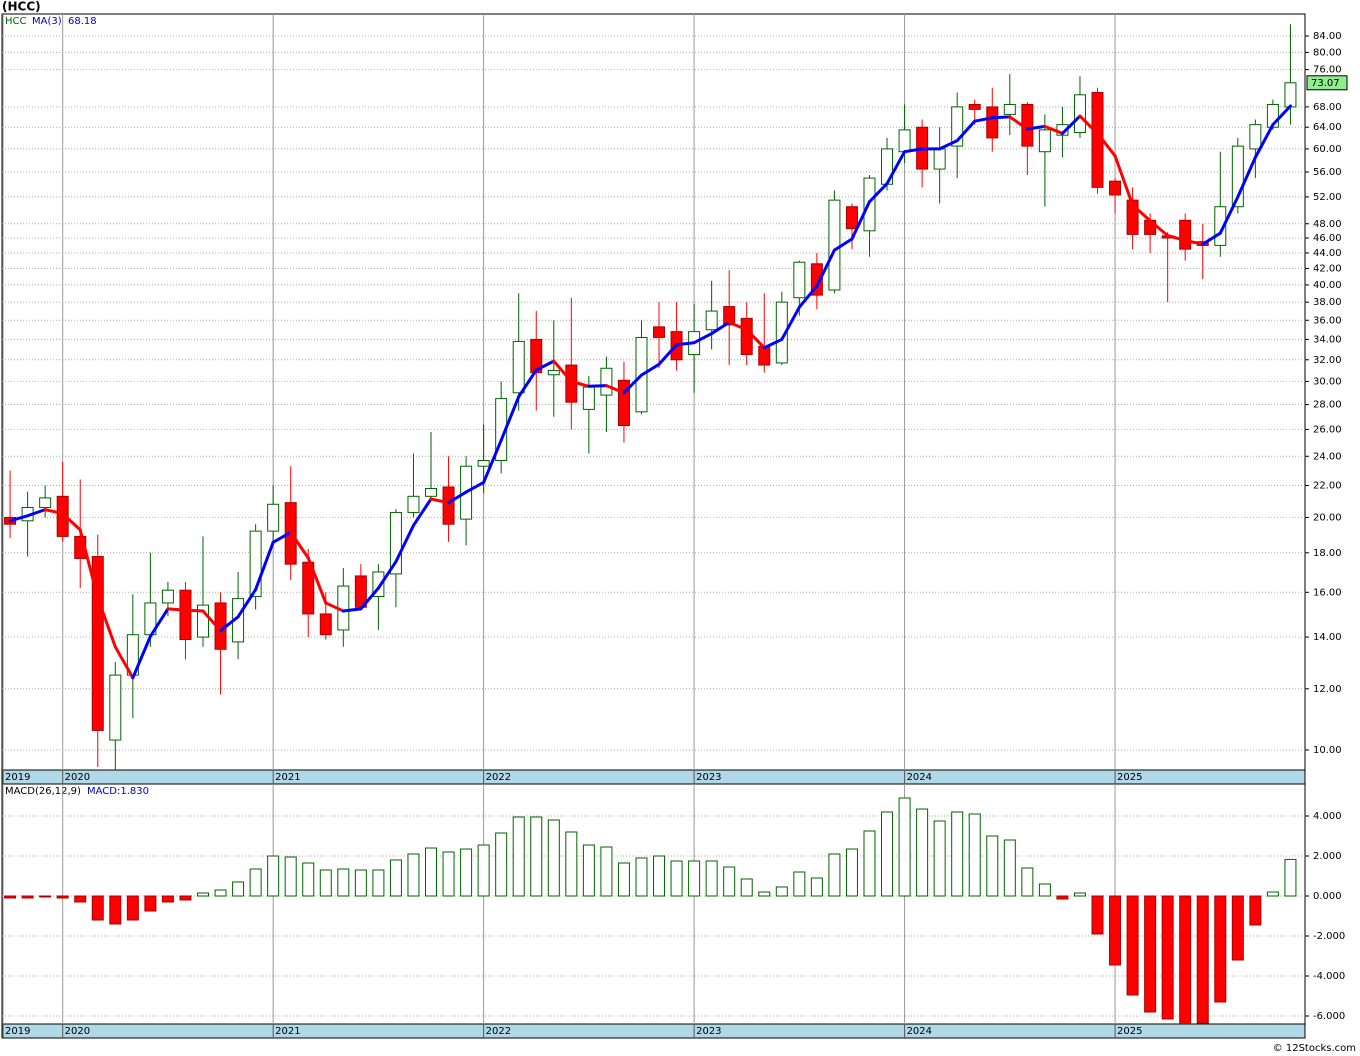  I want to click on footer: © 12Stocks.com, so click(1314, 1048).